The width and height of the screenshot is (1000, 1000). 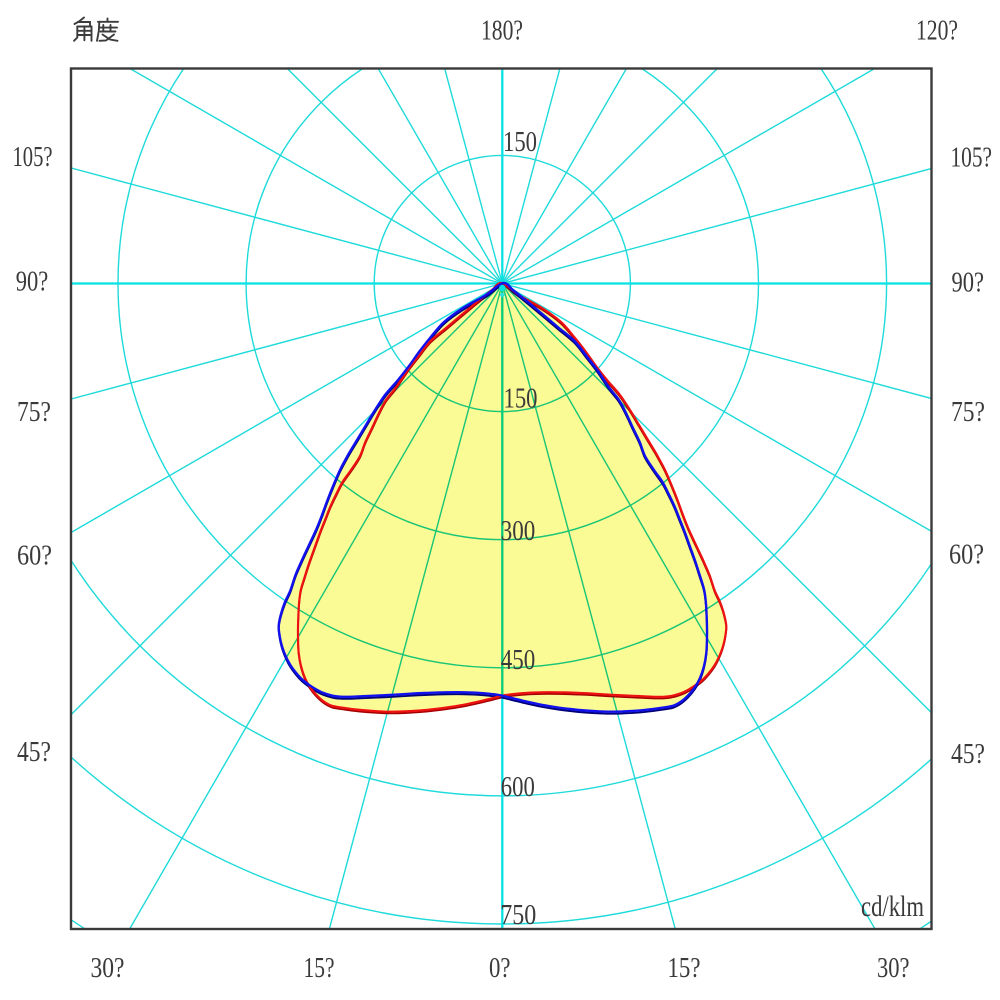 What do you see at coordinates (518, 531) in the screenshot?
I see `svg-text: 300` at bounding box center [518, 531].